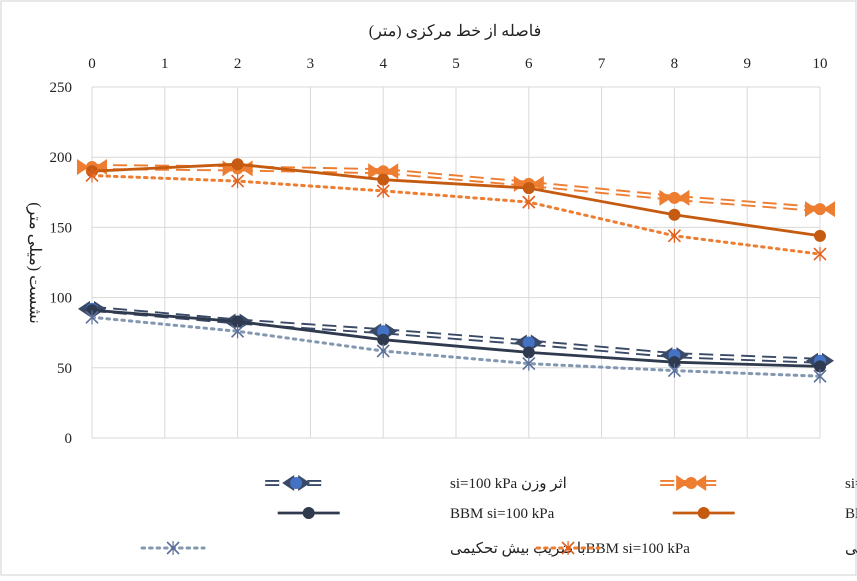 The image size is (857, 581). Describe the element at coordinates (61, 158) in the screenshot. I see `y-tick-label: 200` at that location.